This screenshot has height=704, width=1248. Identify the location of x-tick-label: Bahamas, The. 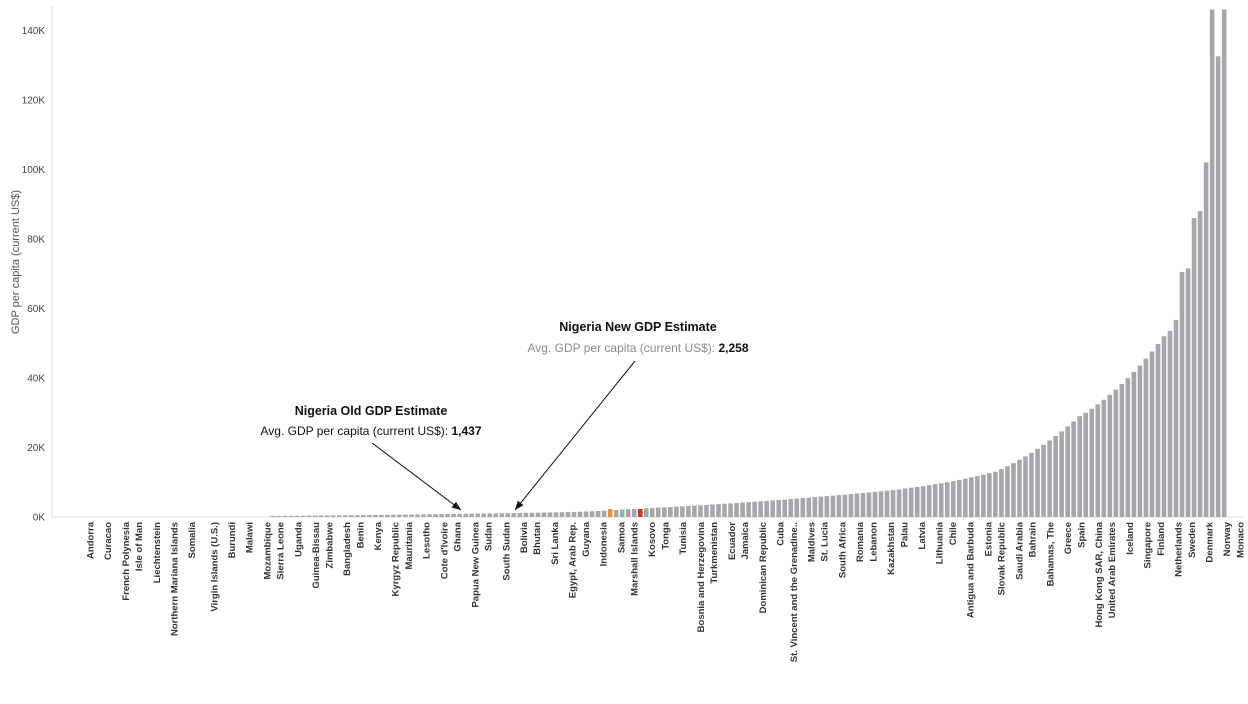
(1050, 554).